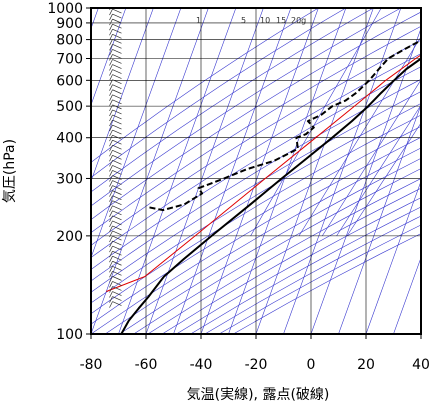  What do you see at coordinates (258, 395) in the screenshot?
I see `x-axis-label: 気温(実線), 露点(破線)` at bounding box center [258, 395].